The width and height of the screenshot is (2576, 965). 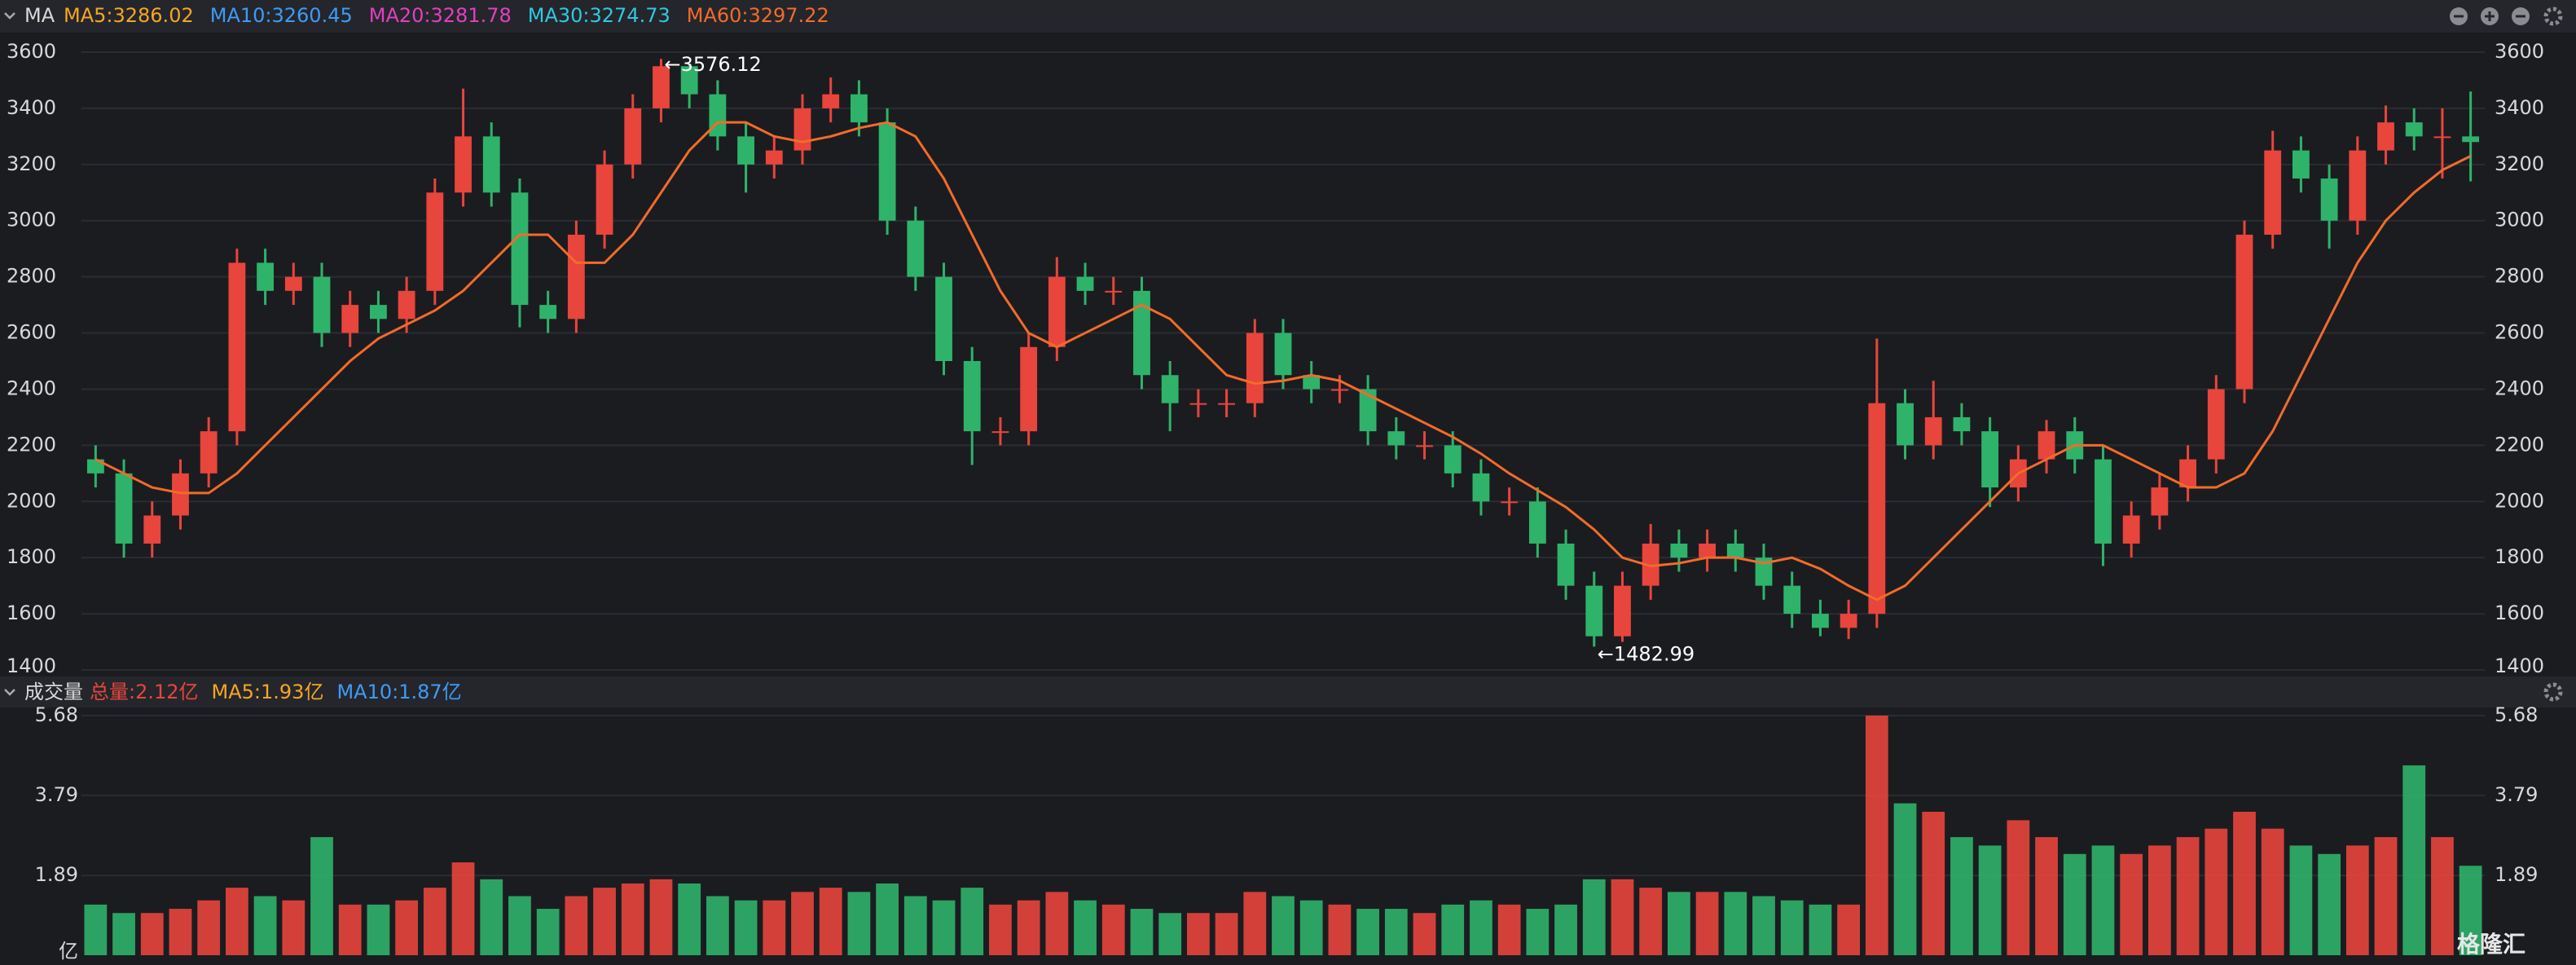 What do you see at coordinates (53, 692) in the screenshot?
I see `volume-title: 成交量` at bounding box center [53, 692].